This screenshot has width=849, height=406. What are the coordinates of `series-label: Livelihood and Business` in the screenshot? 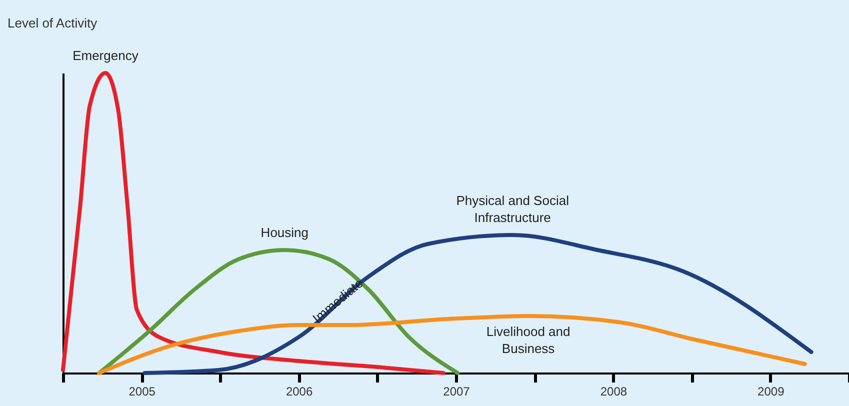 It's located at (528, 340).